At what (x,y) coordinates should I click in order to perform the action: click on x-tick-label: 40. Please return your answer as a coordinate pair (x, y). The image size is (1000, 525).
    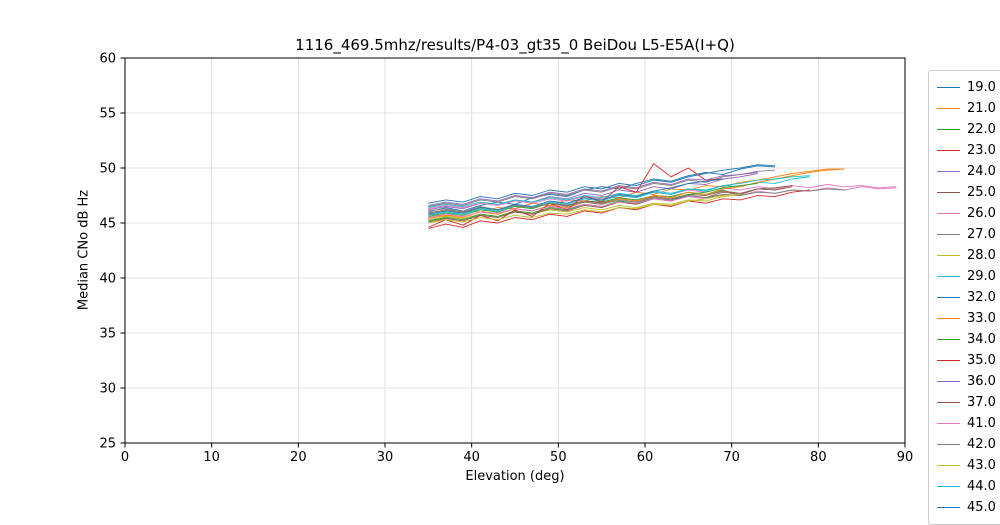
    Looking at the image, I should click on (471, 457).